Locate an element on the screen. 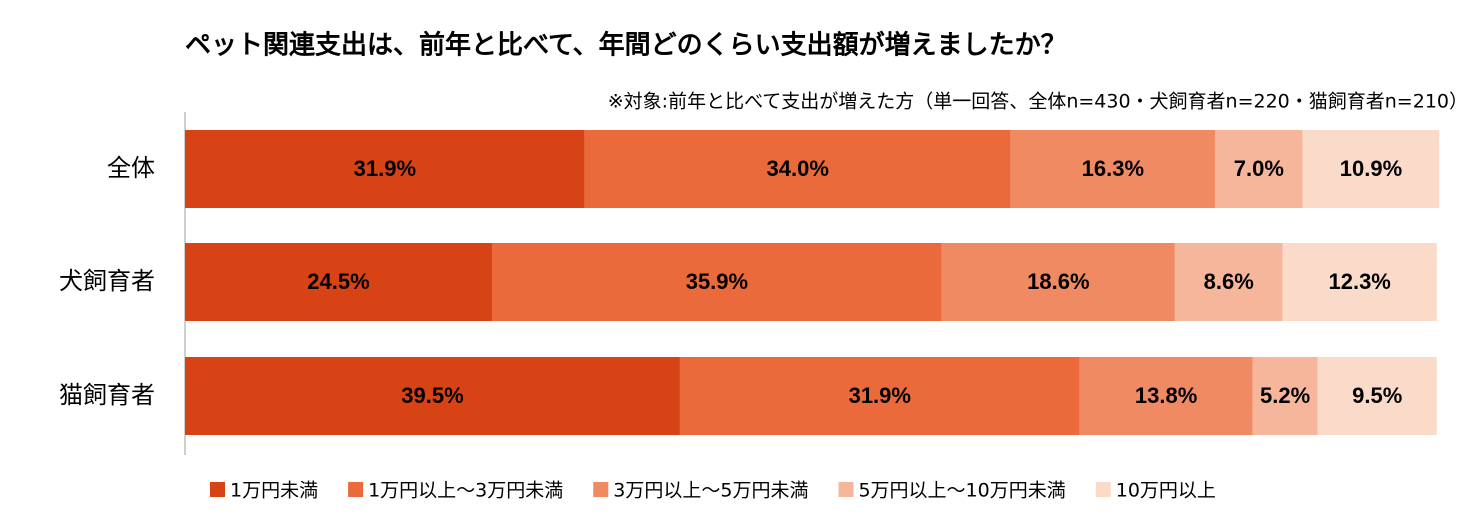 This screenshot has height=532, width=1479. value-label: 5.2% is located at coordinates (1285, 395).